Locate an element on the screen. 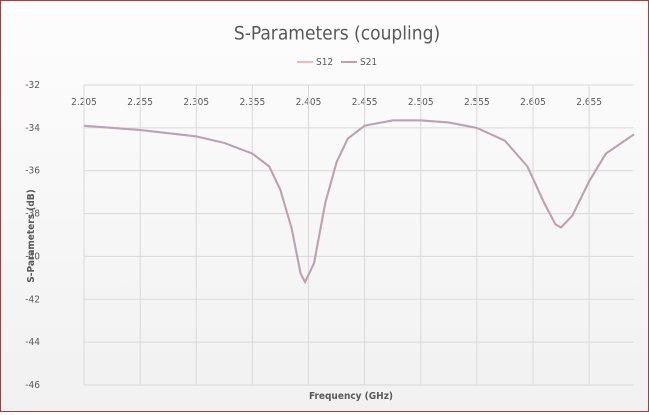  y-tick-label: -44 is located at coordinates (32, 342).